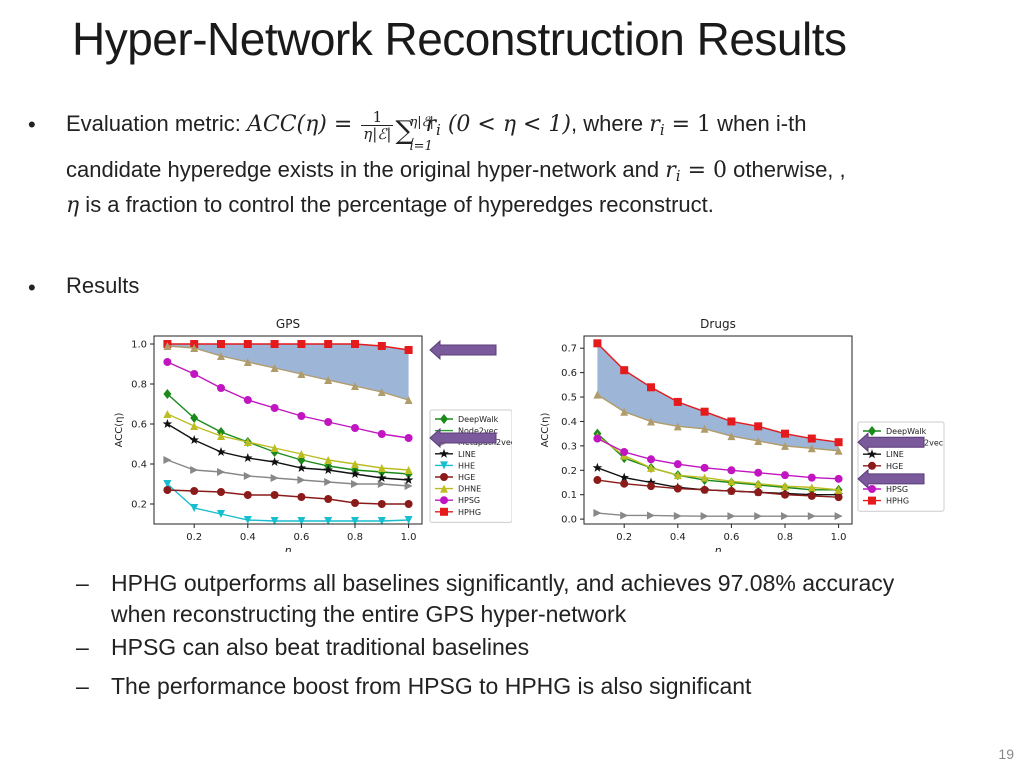  I want to click on series-dhne, so click(718, 463).